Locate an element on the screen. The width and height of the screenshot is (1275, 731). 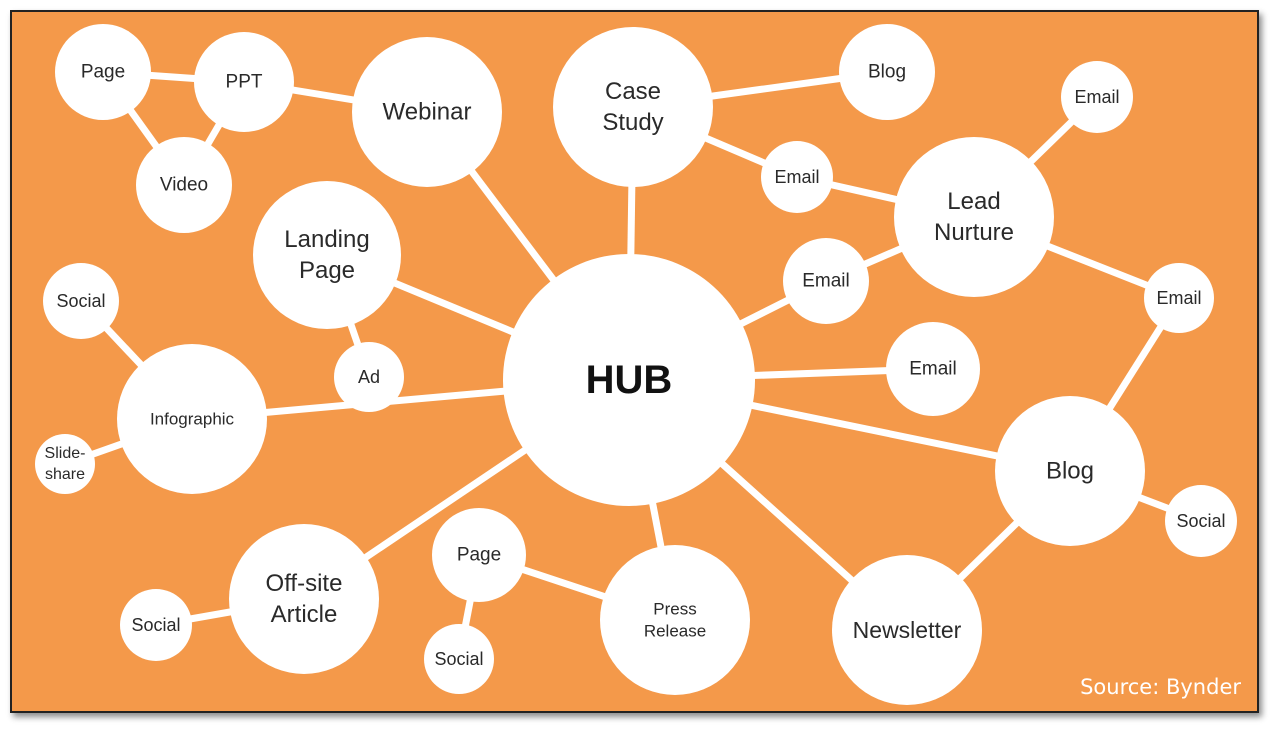
node-circle-page-press is located at coordinates (479, 555).